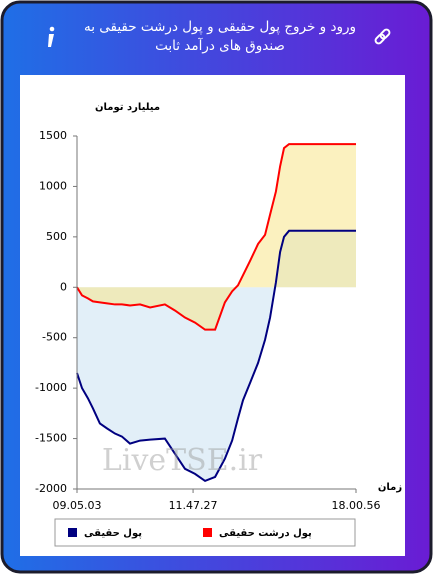  Describe the element at coordinates (356, 505) in the screenshot. I see `x-tick-label: 18.00.56` at that location.